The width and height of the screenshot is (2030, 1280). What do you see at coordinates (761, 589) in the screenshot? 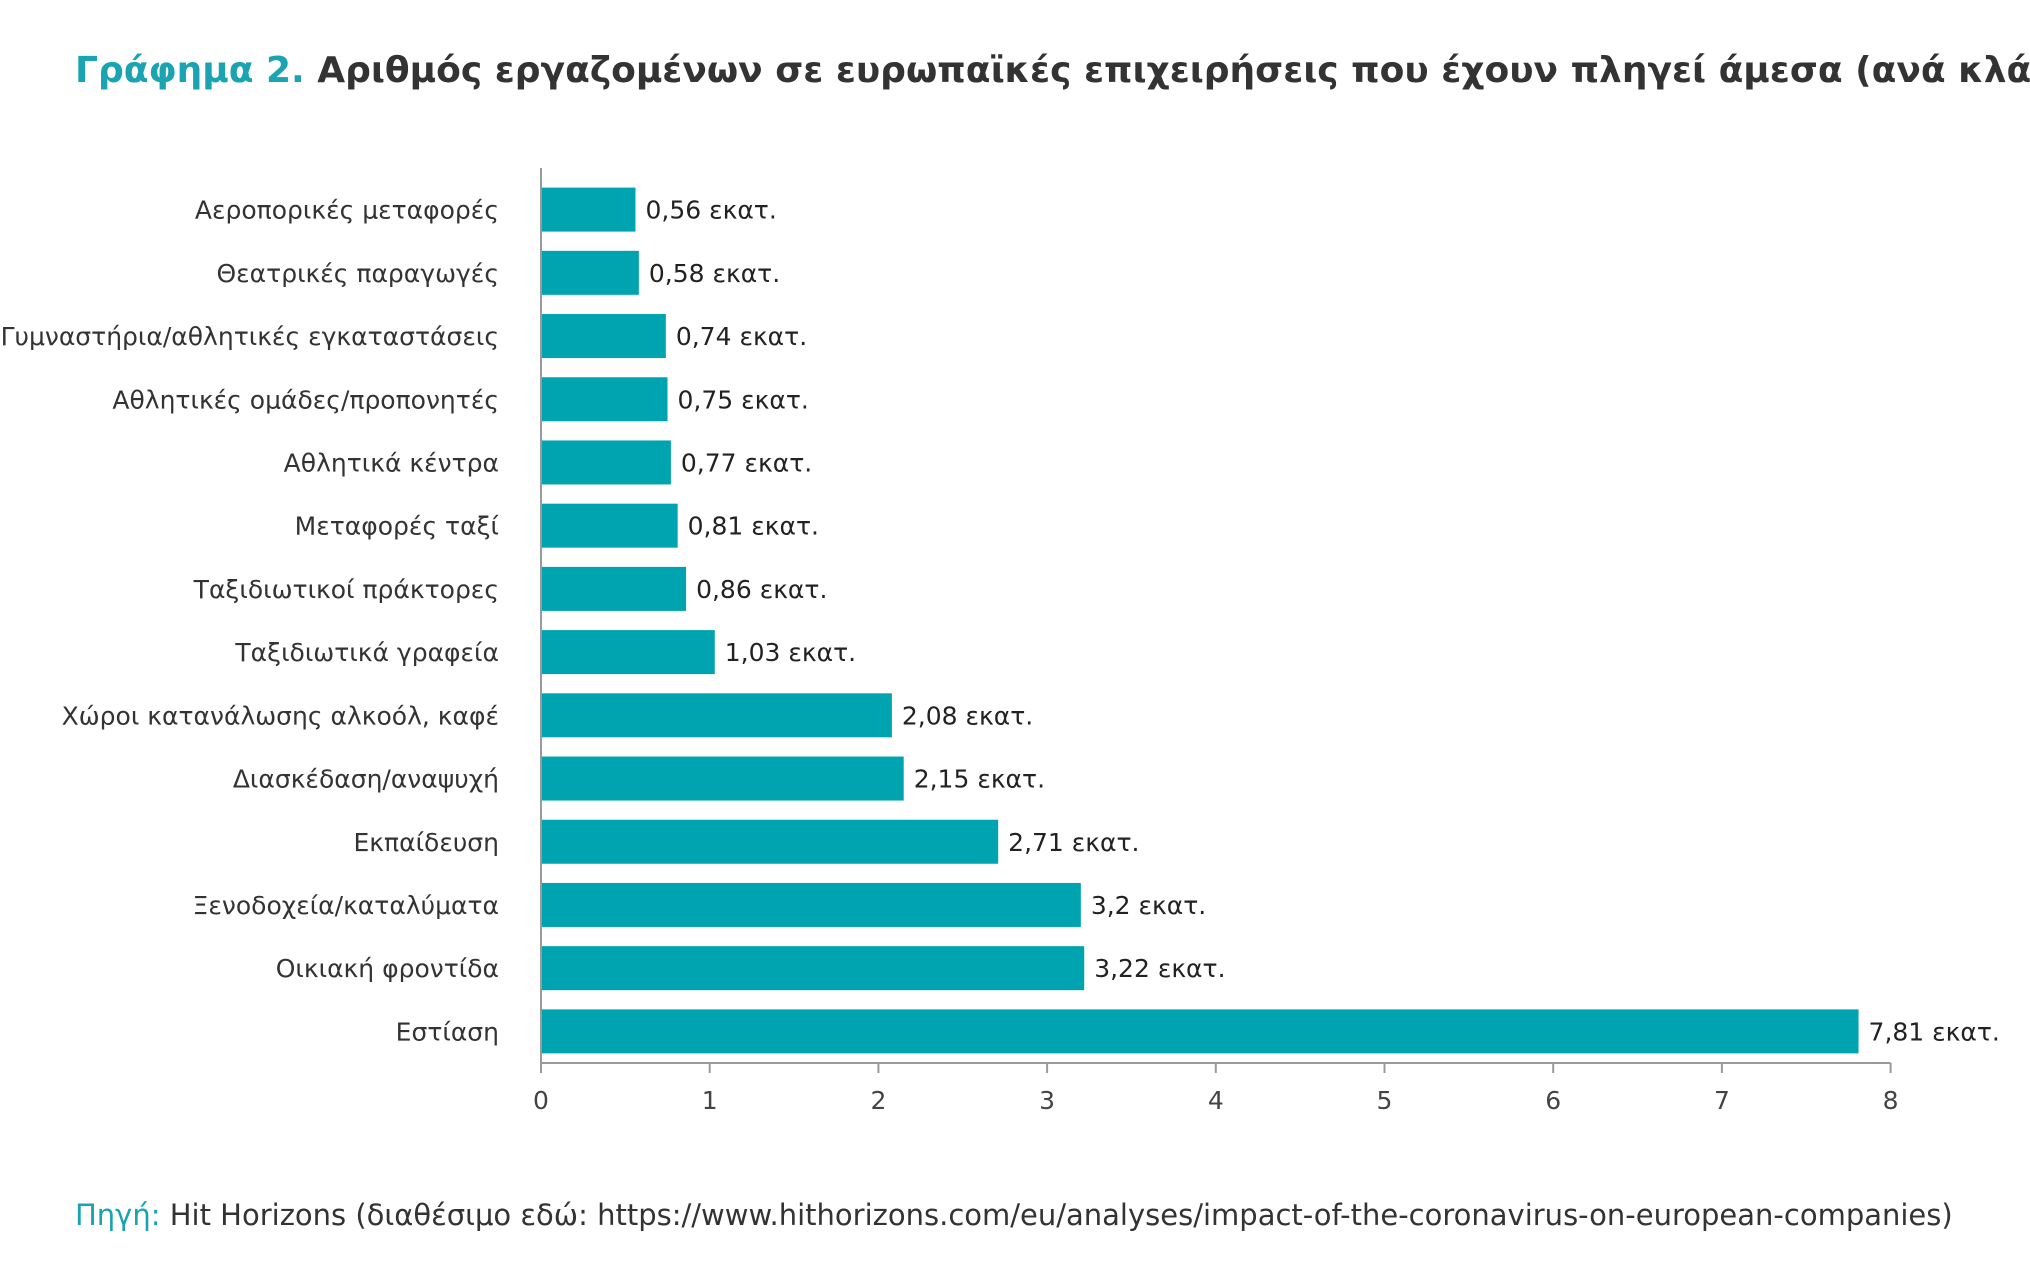
I see `data-label: 0,86 εκατ.` at bounding box center [761, 589].